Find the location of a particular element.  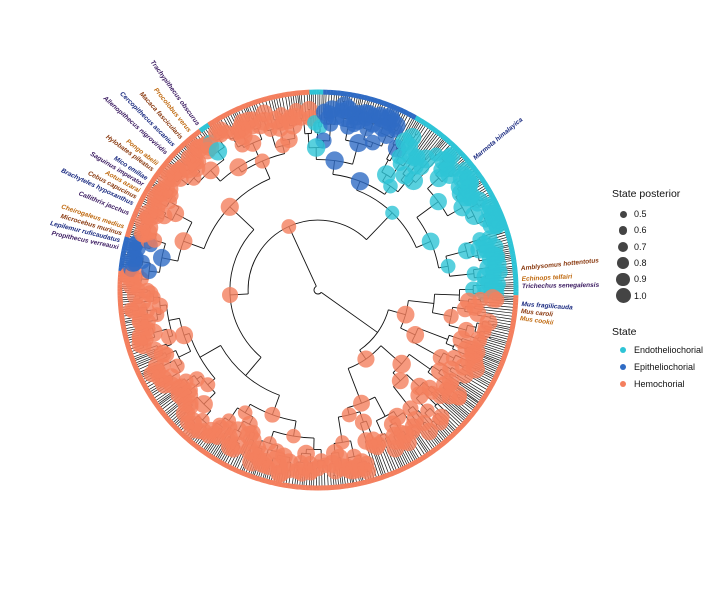

legend-posterior-label: 1.0 is located at coordinates (640, 295).